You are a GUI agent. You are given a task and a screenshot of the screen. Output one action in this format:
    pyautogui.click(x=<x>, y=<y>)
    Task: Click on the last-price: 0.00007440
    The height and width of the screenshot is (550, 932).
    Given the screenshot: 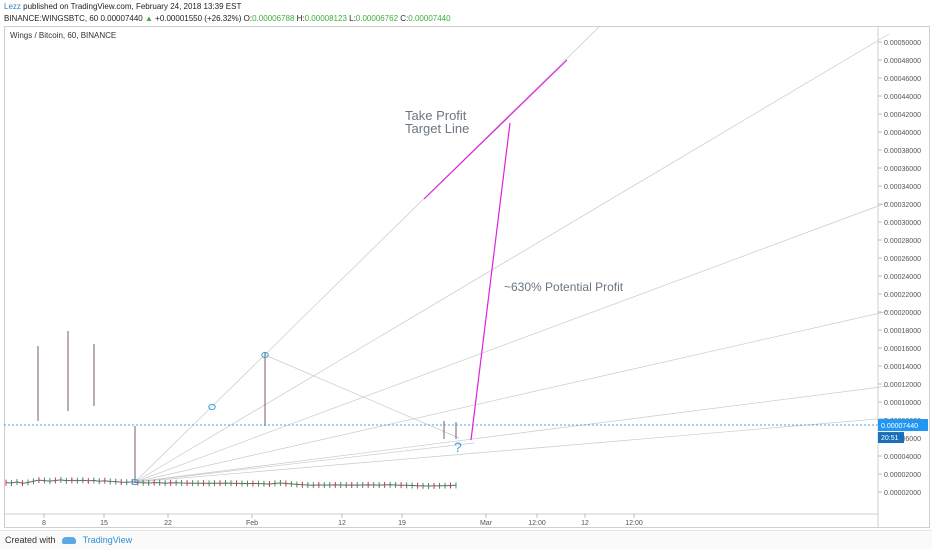 What is the action you would take?
    pyautogui.click(x=121, y=18)
    